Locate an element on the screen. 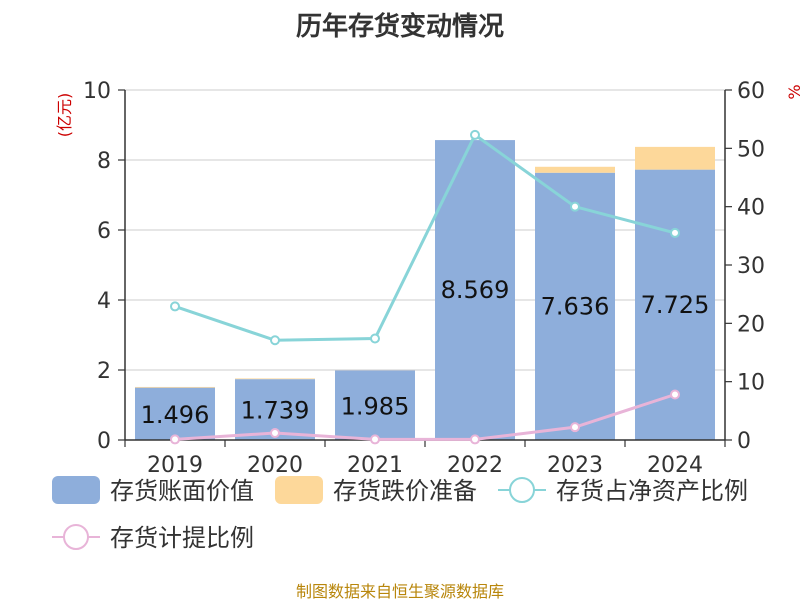  y-right-tick-label: 30 is located at coordinates (751, 266).